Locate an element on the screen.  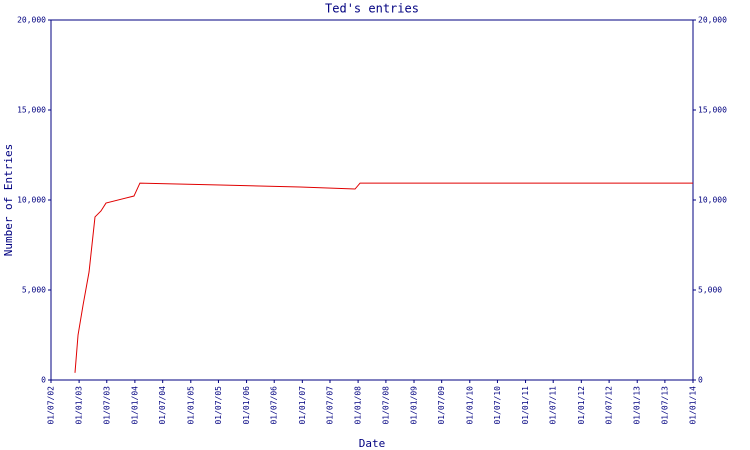
y-tick-label: 10,000 is located at coordinates (31, 200).